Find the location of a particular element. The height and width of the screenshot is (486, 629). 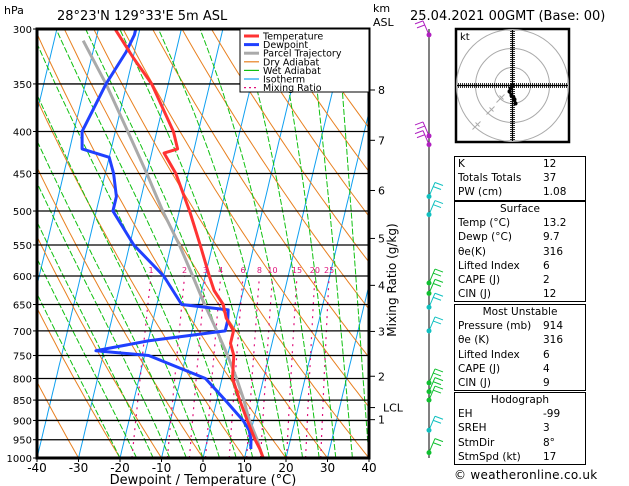

pressure-tick-label: 800 is located at coordinates (22, 379).